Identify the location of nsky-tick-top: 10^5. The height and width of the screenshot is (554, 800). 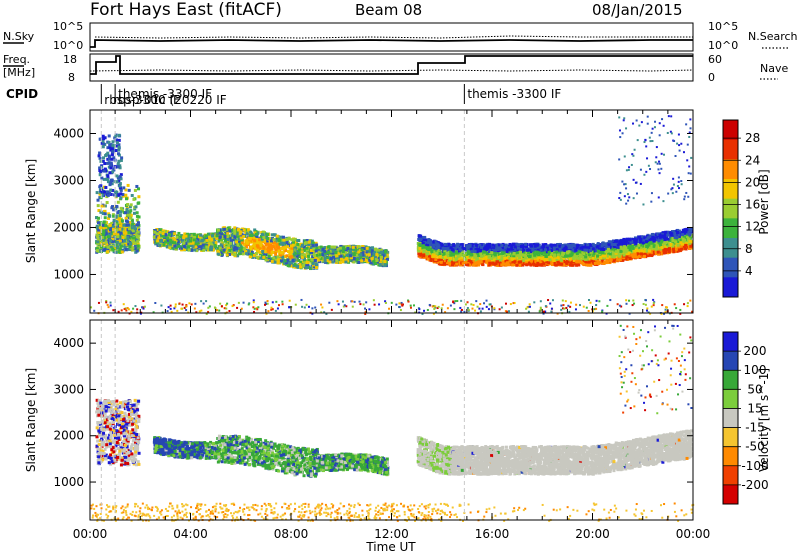
(68, 26).